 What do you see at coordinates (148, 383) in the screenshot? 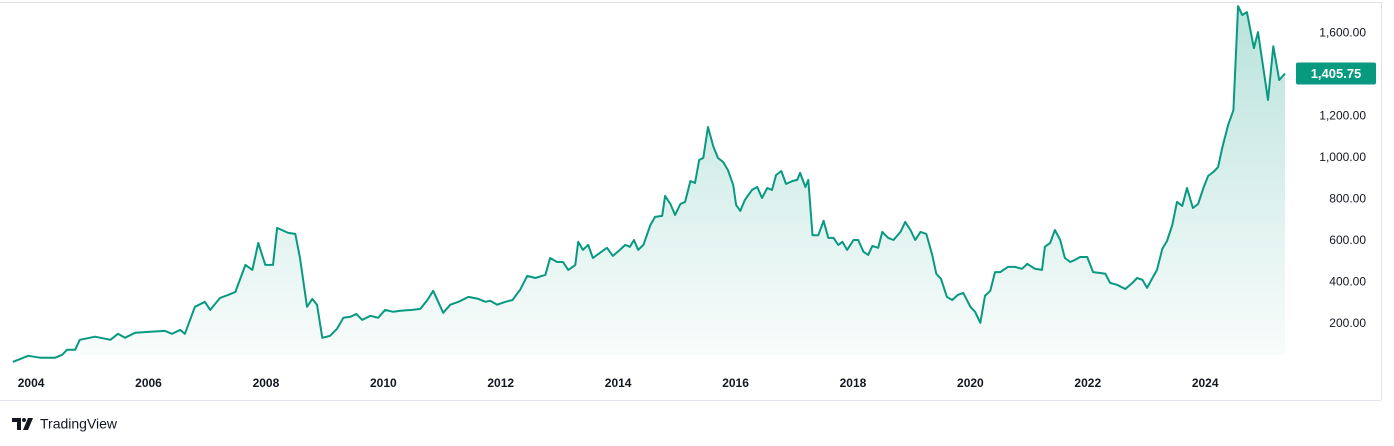
I see `x-tick-label: 2006` at bounding box center [148, 383].